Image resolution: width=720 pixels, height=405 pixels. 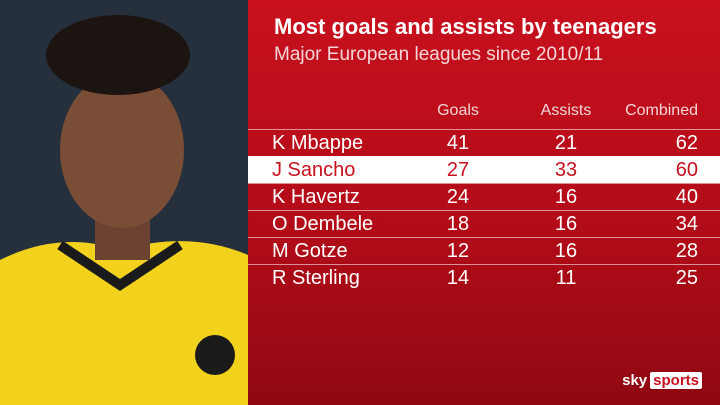 What do you see at coordinates (458, 251) in the screenshot?
I see `stat-cell: 12` at bounding box center [458, 251].